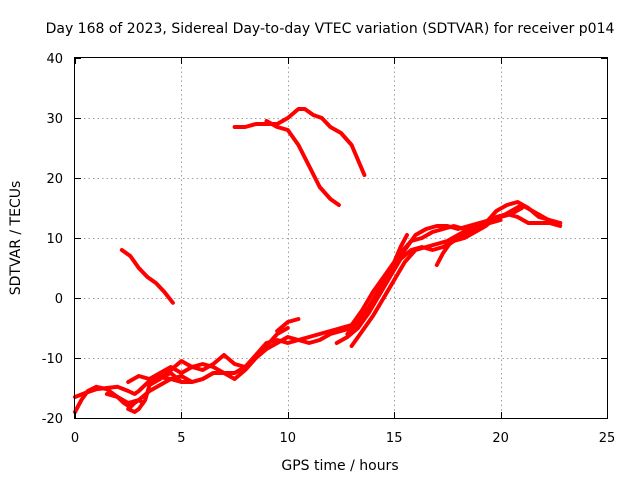 Image resolution: width=640 pixels, height=480 pixels. I want to click on y-tick-labels: -20 -10 0 10 20 30 40, so click(52, 239).